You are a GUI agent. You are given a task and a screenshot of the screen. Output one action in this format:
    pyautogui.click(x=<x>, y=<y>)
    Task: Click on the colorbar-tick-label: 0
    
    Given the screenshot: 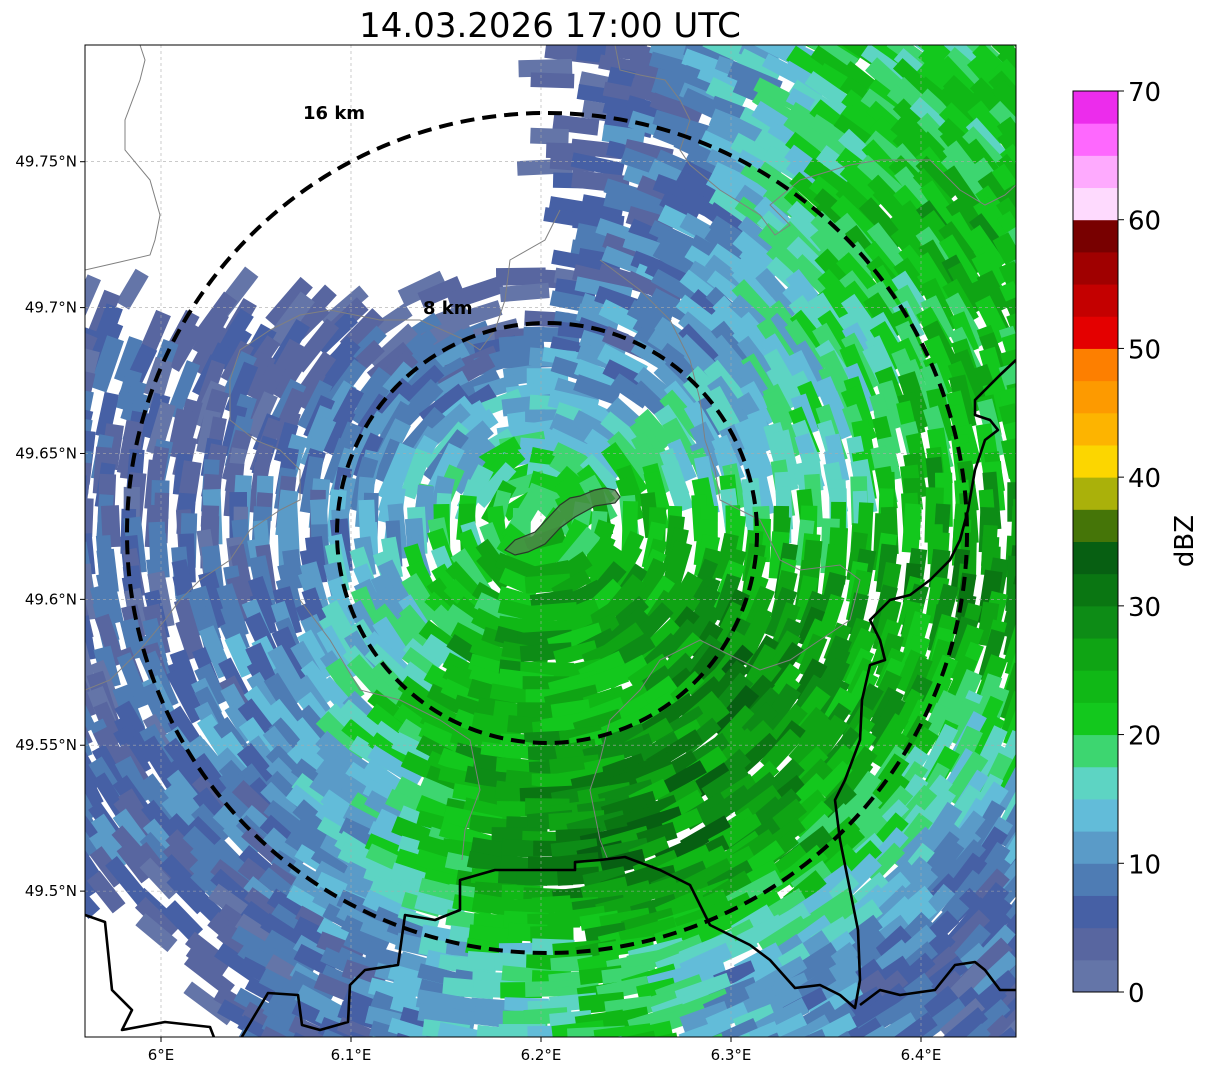 What is the action you would take?
    pyautogui.click(x=1136, y=994)
    